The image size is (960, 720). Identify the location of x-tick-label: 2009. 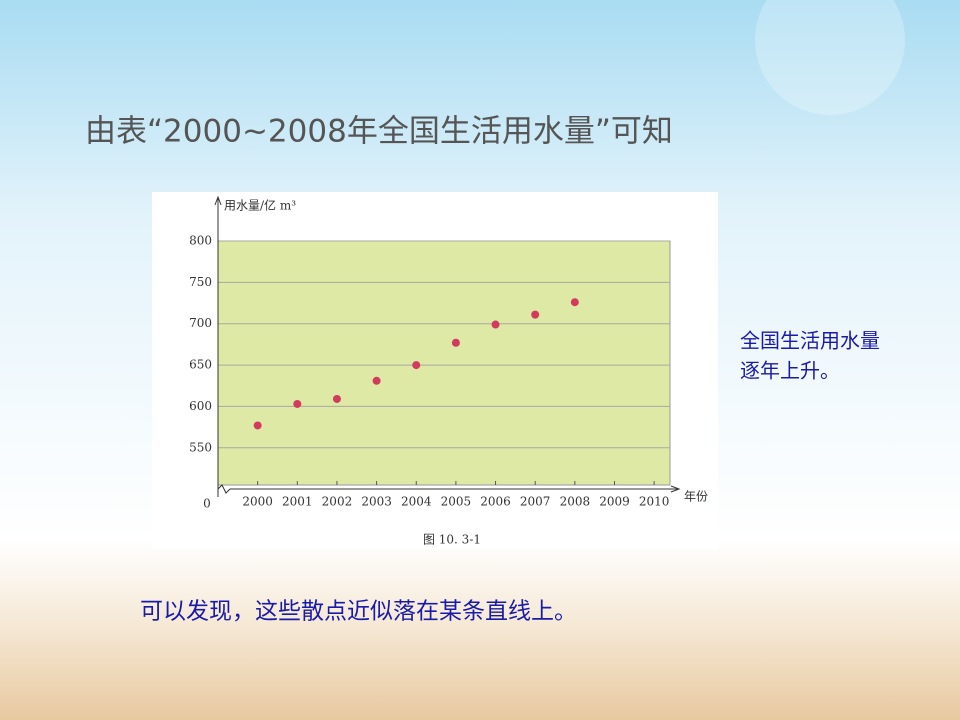
(614, 502).